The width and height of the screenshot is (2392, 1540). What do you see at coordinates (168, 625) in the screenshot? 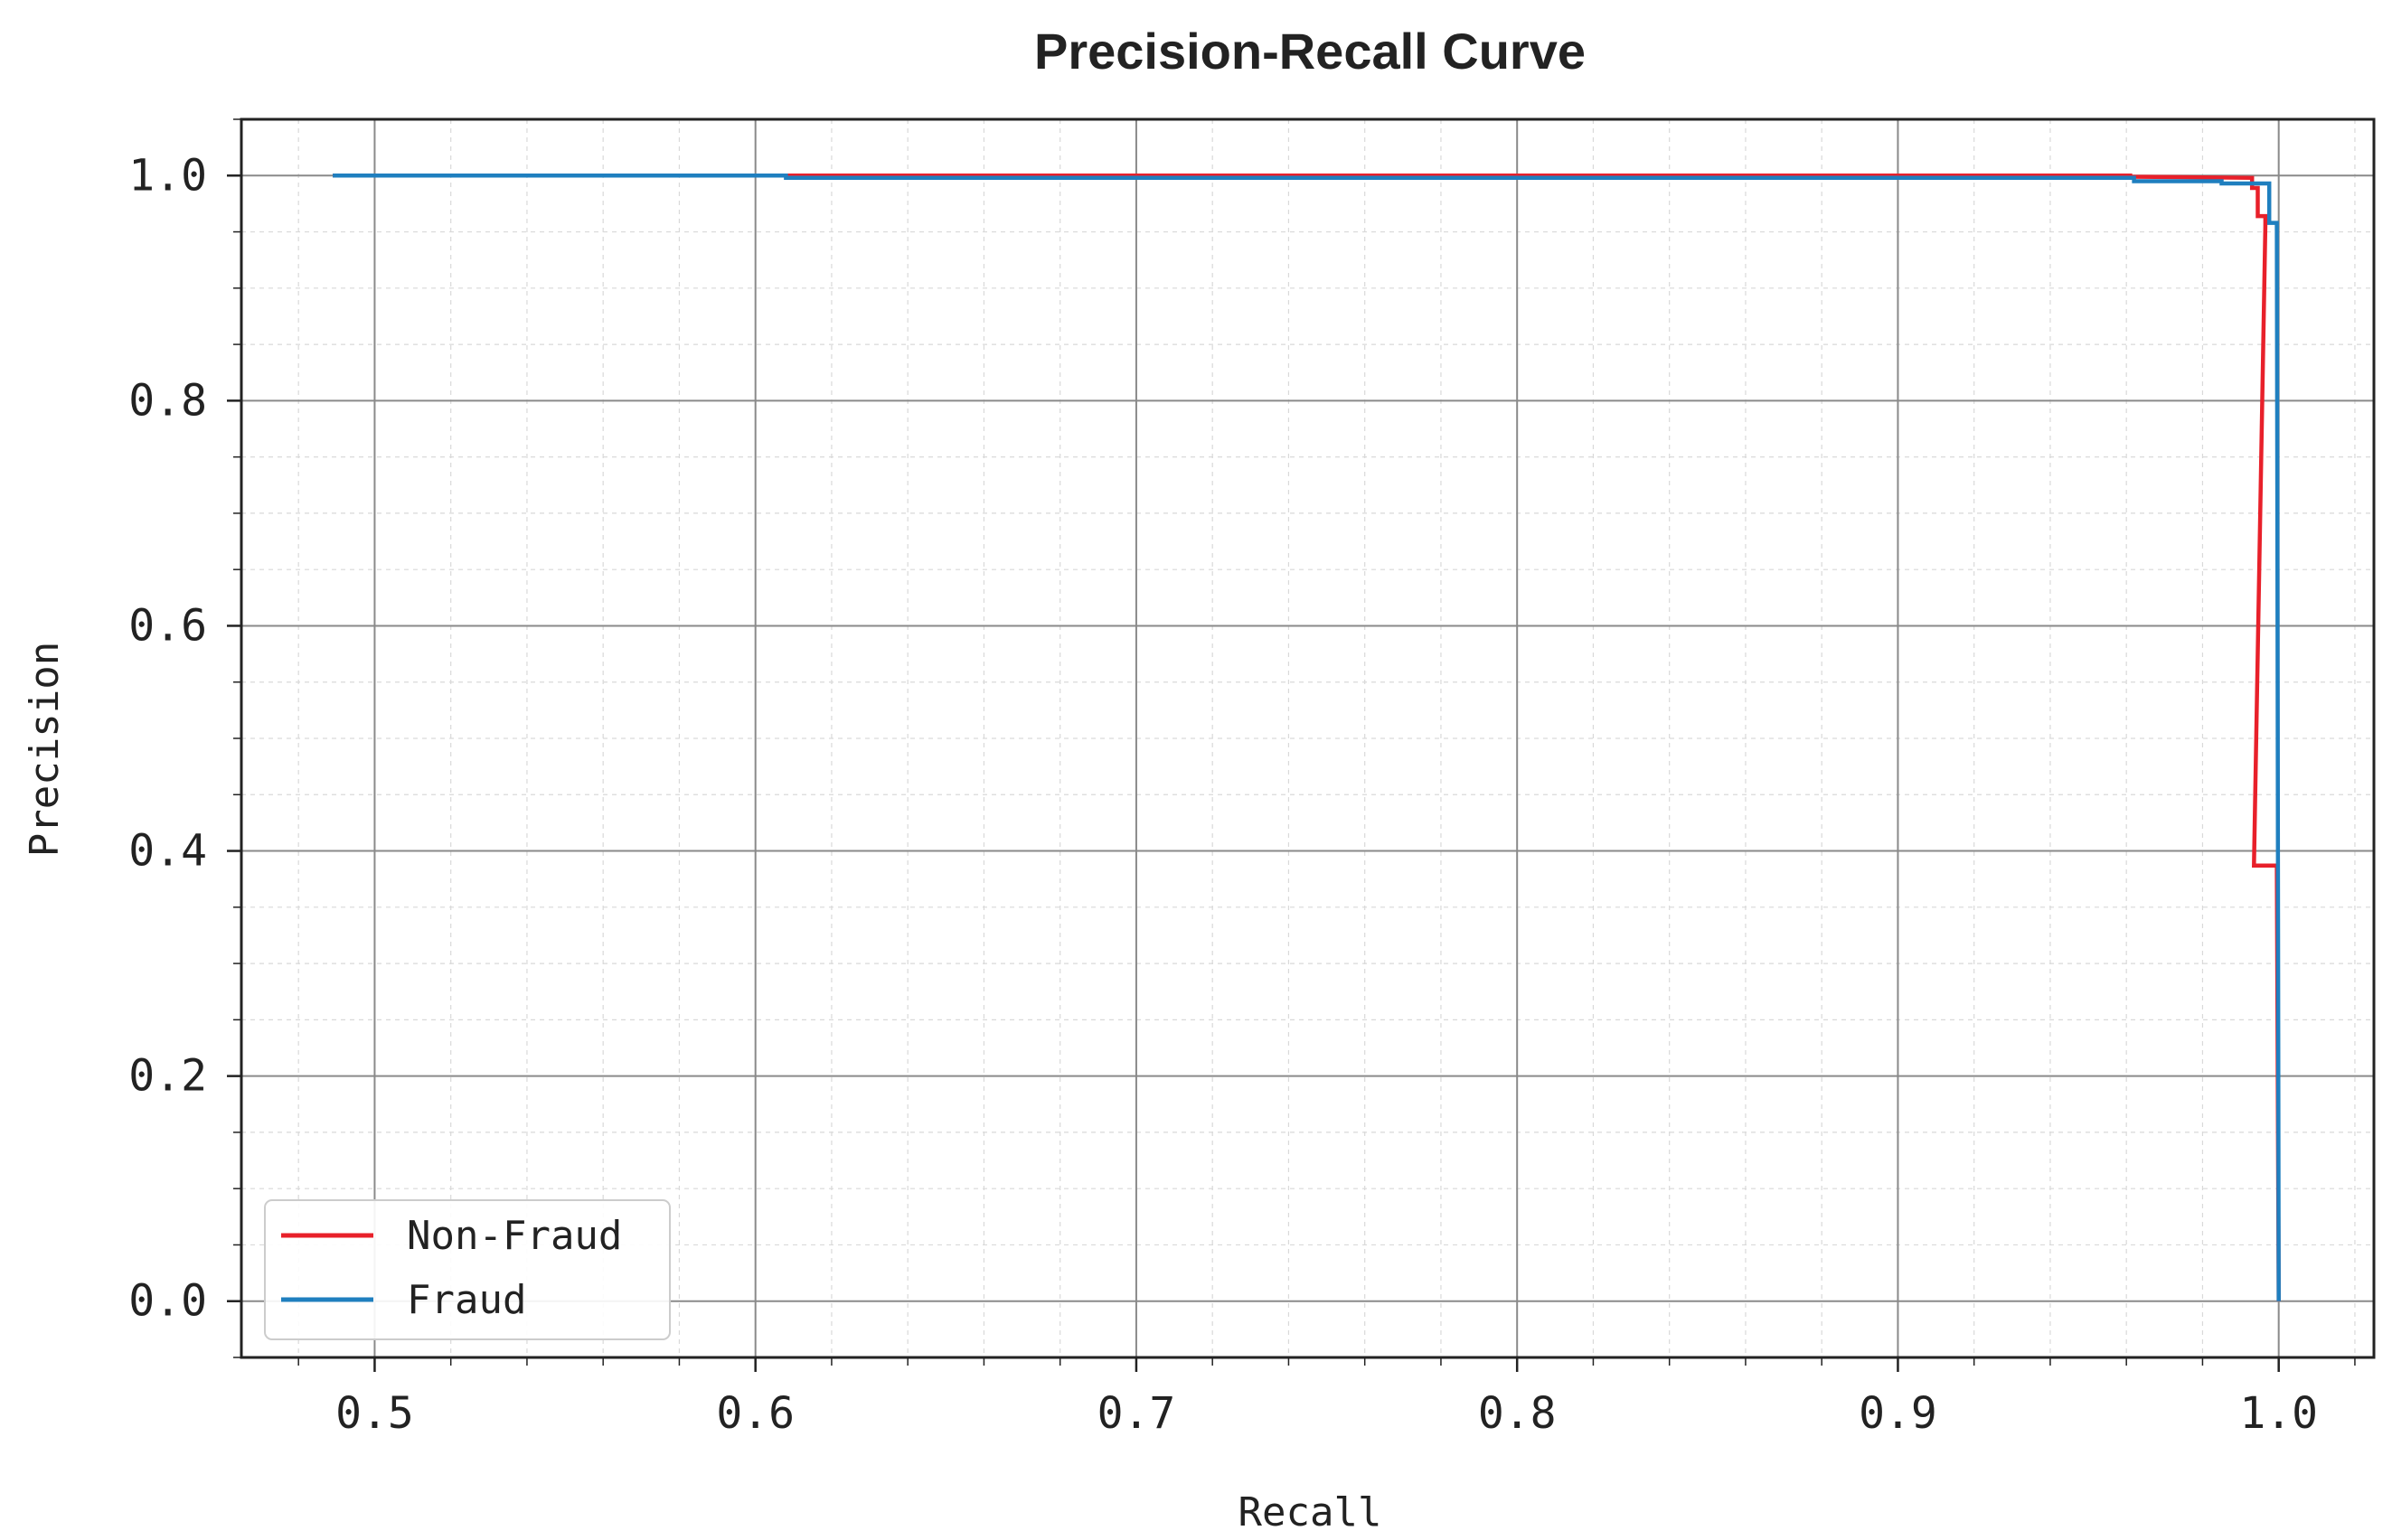
I see `y-tick-label: 0.6` at bounding box center [168, 625].